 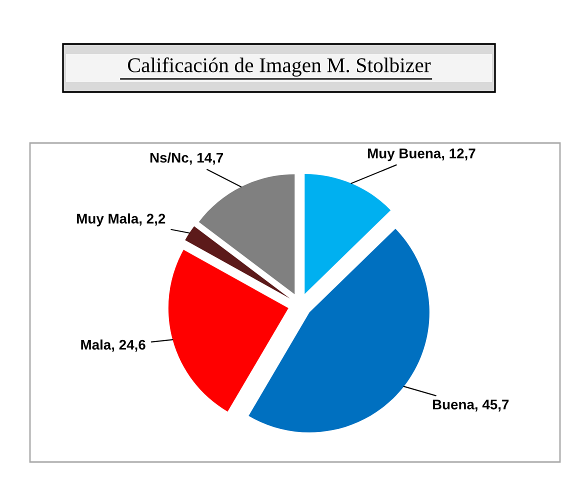 What do you see at coordinates (279, 67) in the screenshot?
I see `chart-title: Calificación de Imagen M. Stolbizer` at bounding box center [279, 67].